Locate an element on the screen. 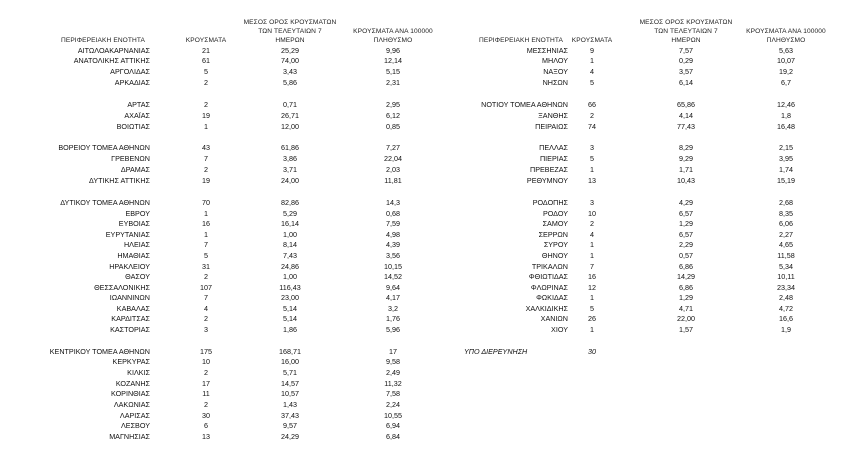 The height and width of the screenshot is (450, 867). seven-day-average-cell: 14,29 is located at coordinates (686, 276).